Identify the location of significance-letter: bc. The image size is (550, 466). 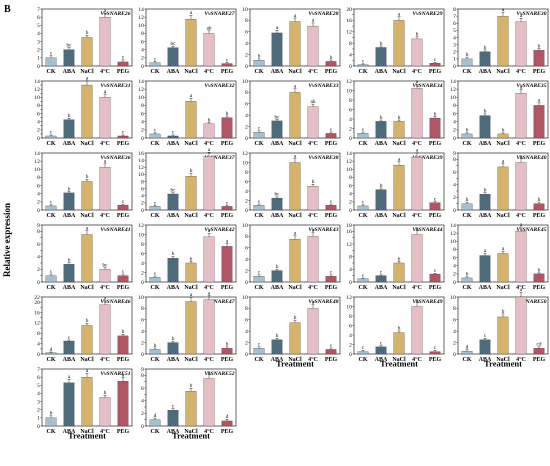
(106, 266).